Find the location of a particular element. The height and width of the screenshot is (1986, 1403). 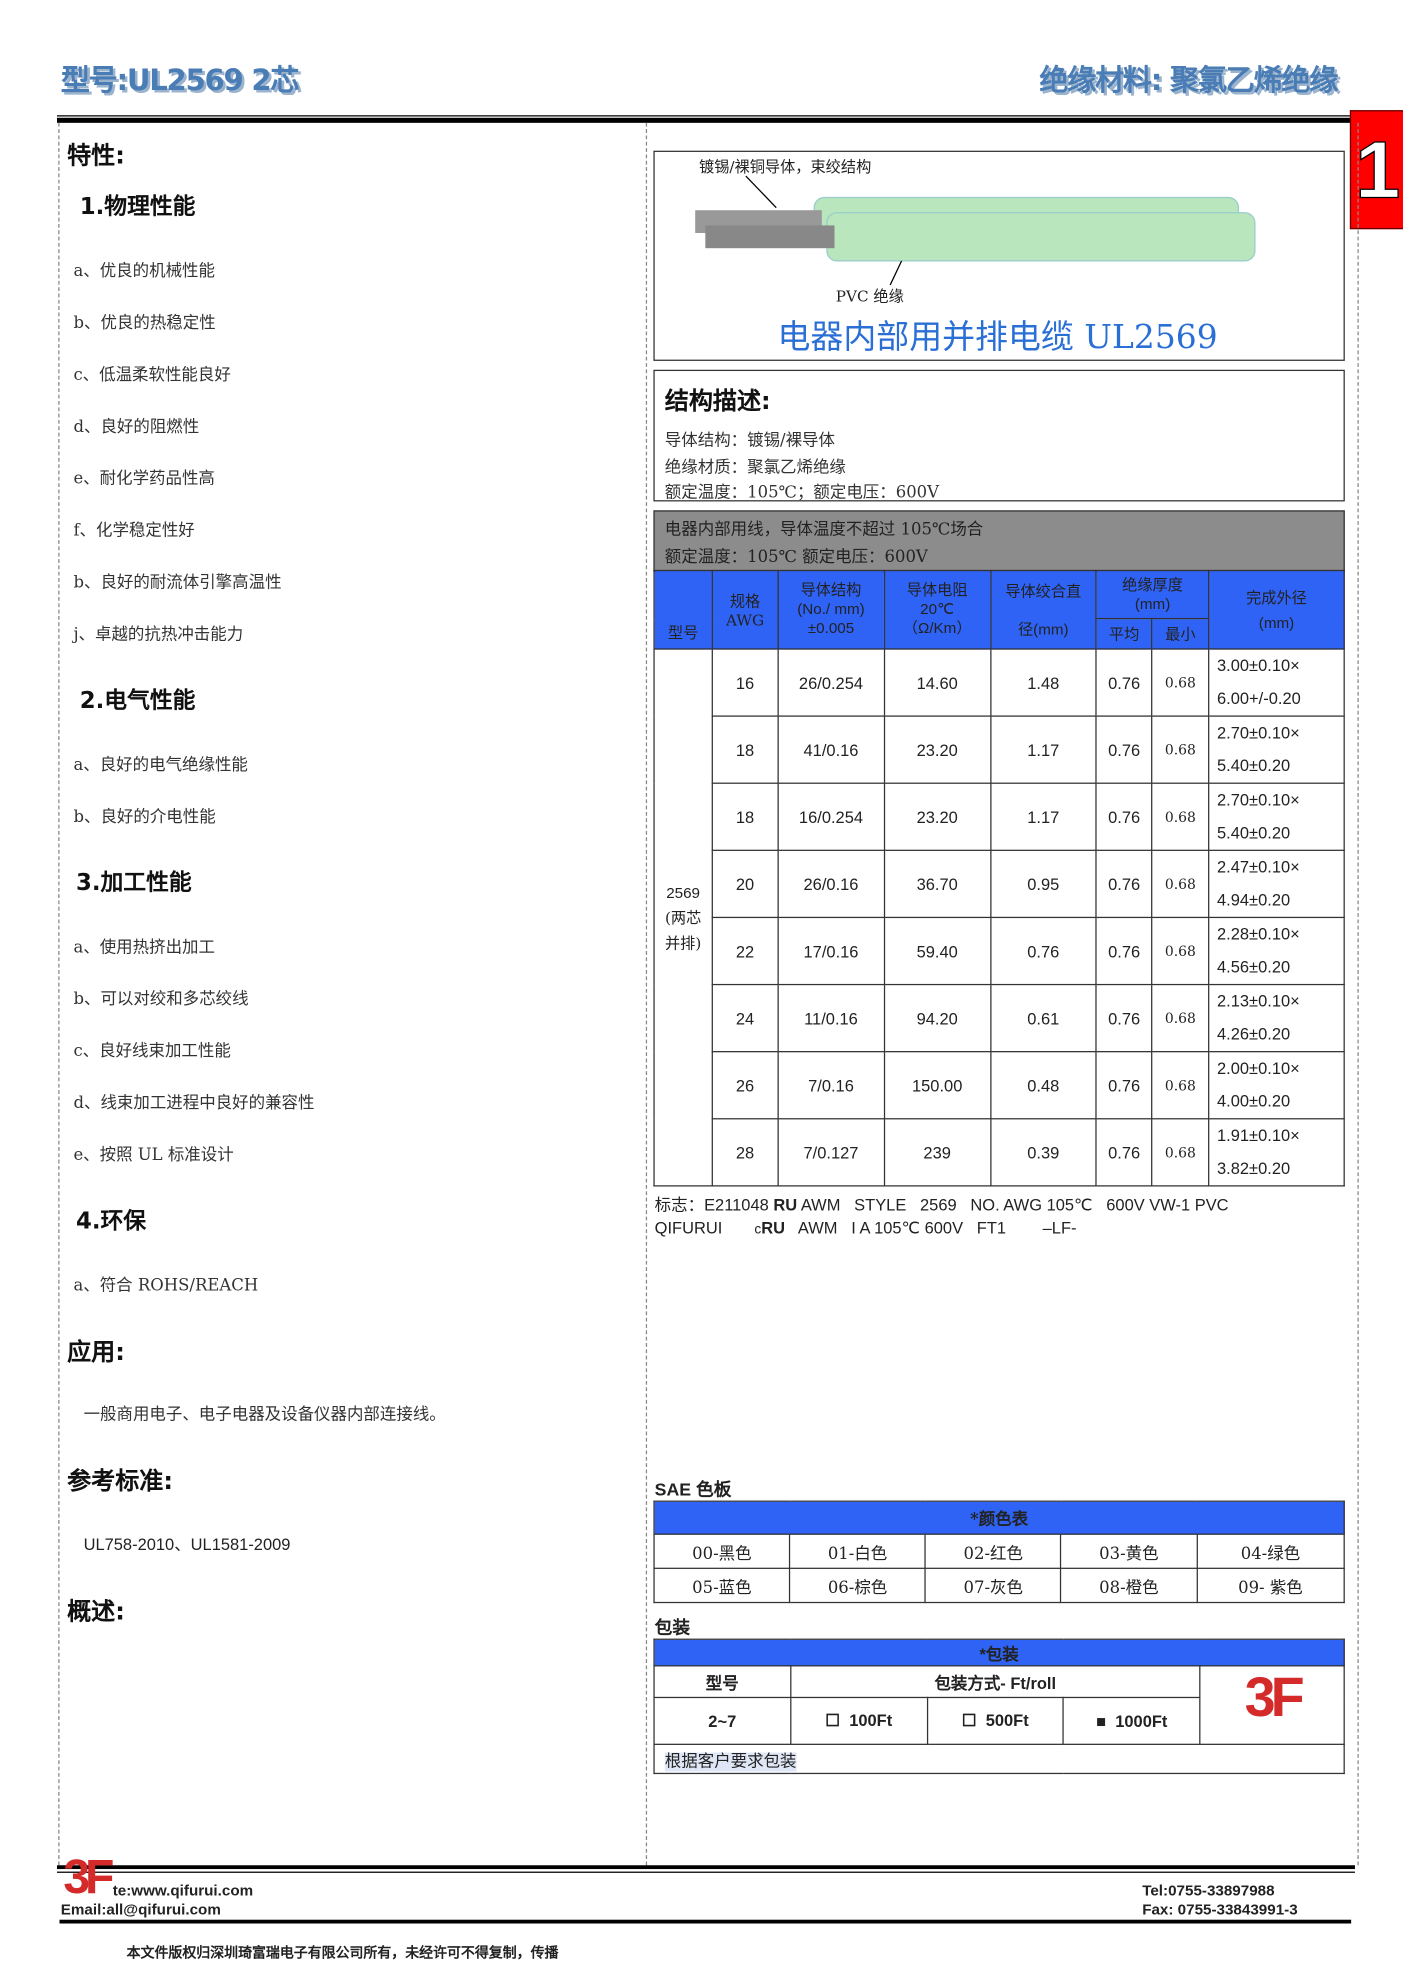

cell-resistance: 14.60 is located at coordinates (937, 682).